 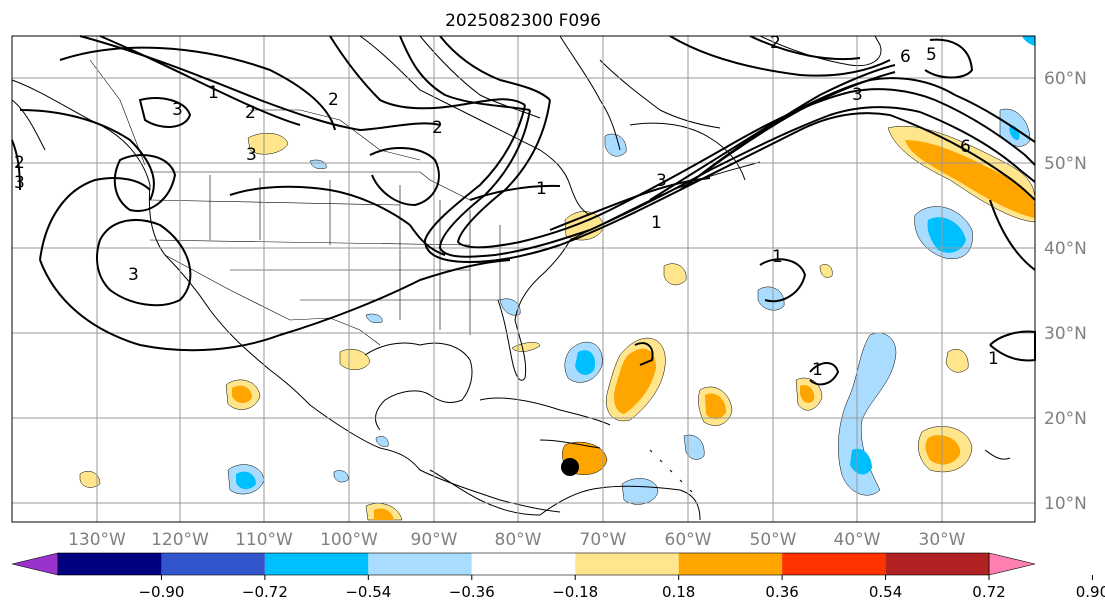 What do you see at coordinates (349, 540) in the screenshot?
I see `longitude-tick: 100°W` at bounding box center [349, 540].